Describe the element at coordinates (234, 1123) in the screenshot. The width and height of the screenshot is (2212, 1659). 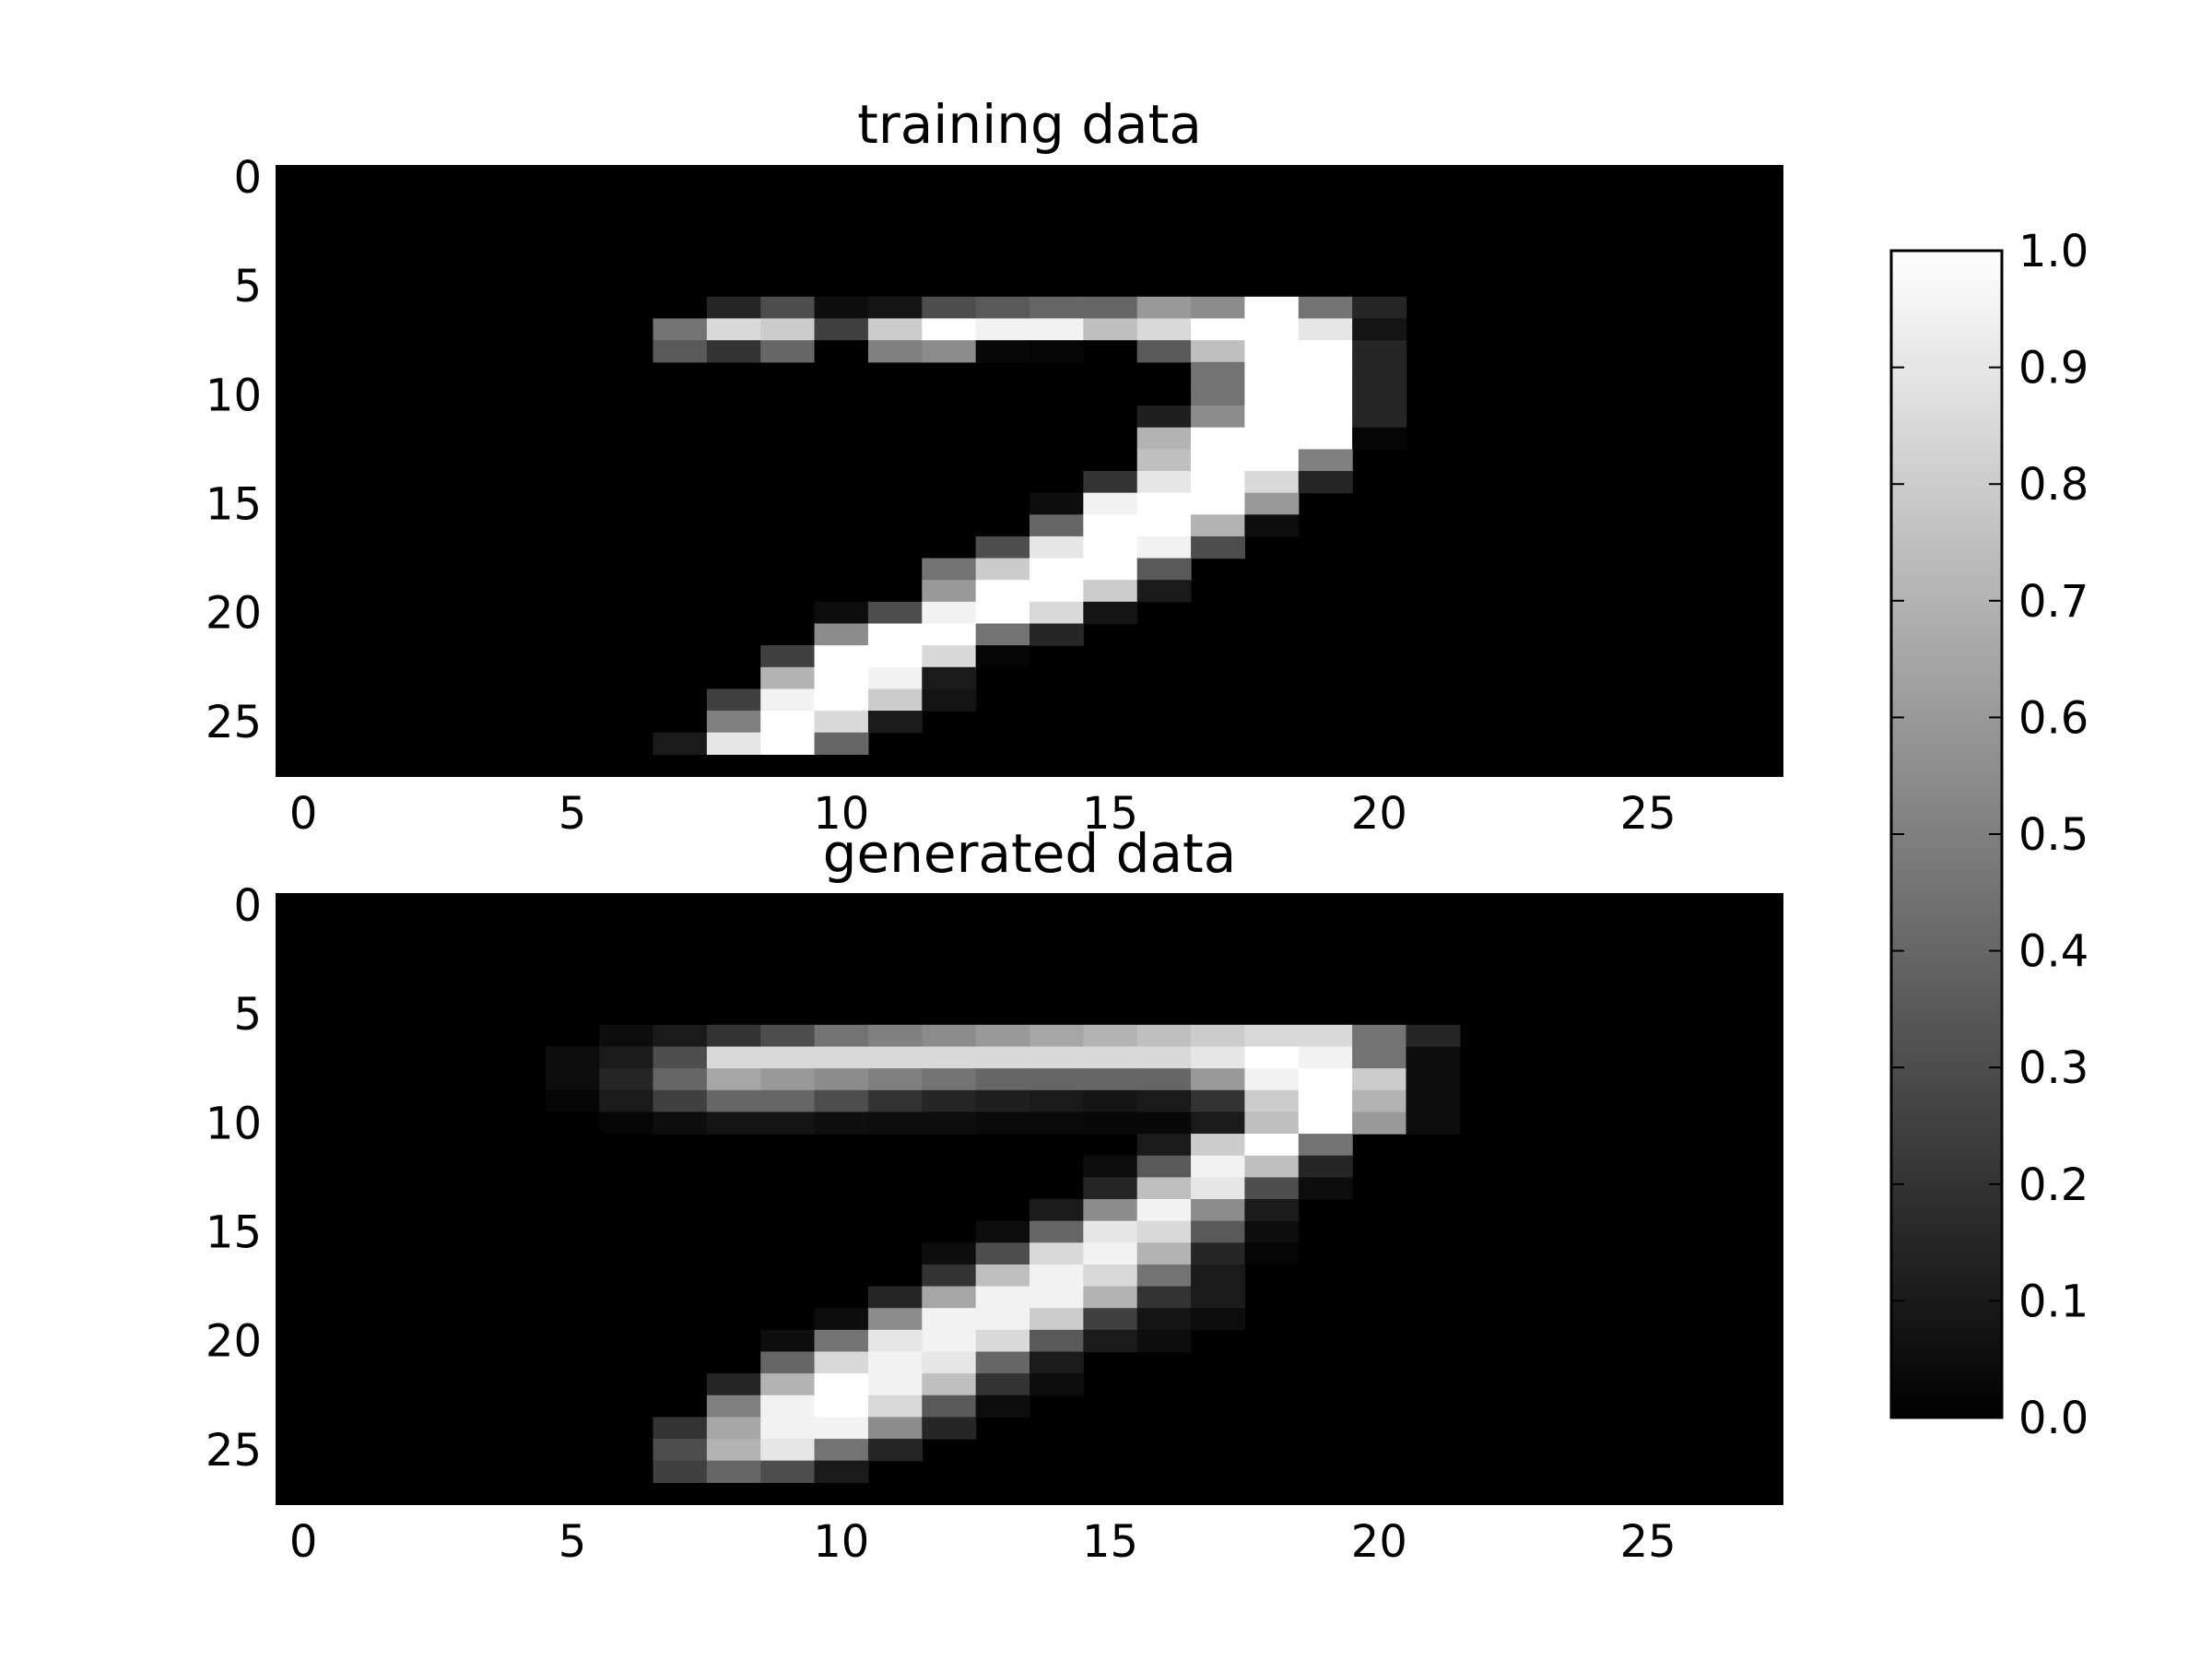
I see `y-tick-label: 10` at that location.